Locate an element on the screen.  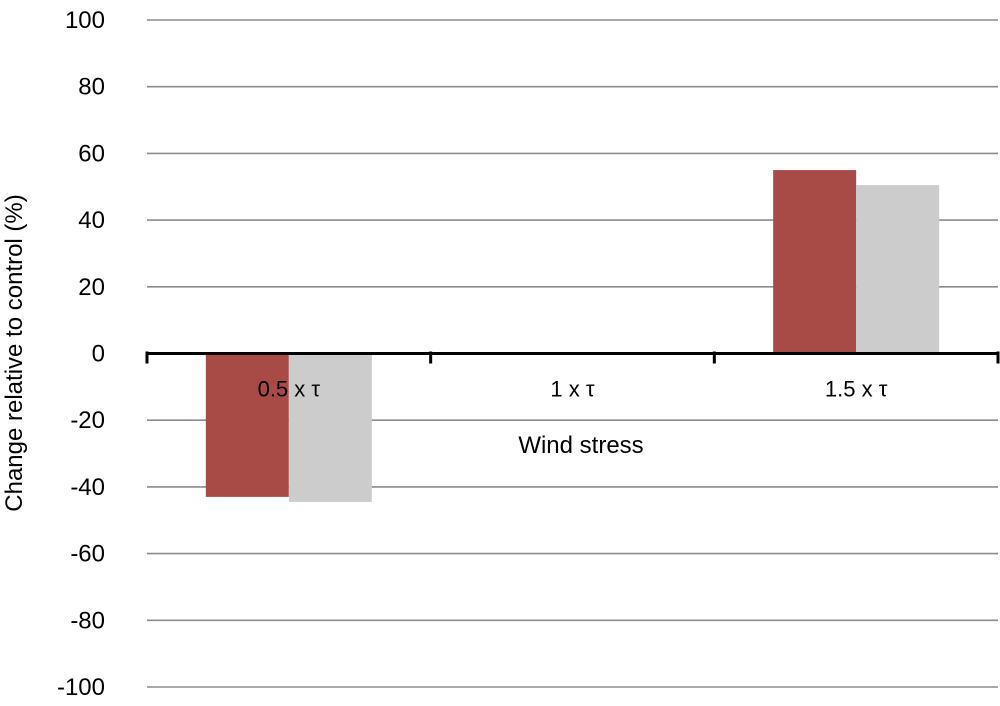
y-axis-title: Change relative to control (%) is located at coordinates (14, 352).